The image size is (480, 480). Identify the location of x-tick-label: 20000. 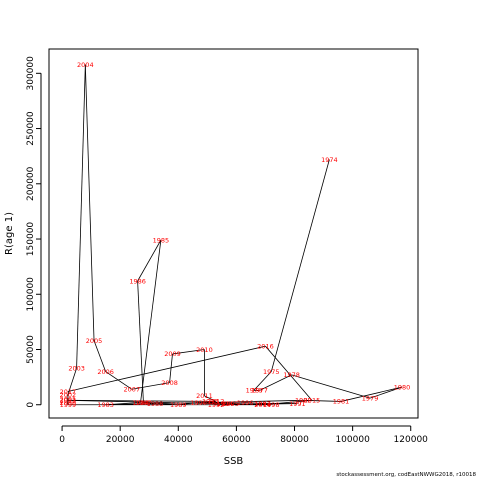
(120, 440).